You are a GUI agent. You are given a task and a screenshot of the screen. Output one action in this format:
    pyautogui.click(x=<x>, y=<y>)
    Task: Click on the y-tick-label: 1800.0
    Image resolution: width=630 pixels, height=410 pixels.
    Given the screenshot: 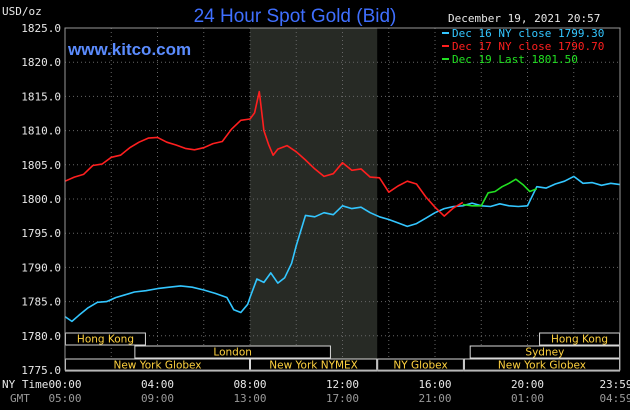 What is the action you would take?
    pyautogui.click(x=41, y=199)
    